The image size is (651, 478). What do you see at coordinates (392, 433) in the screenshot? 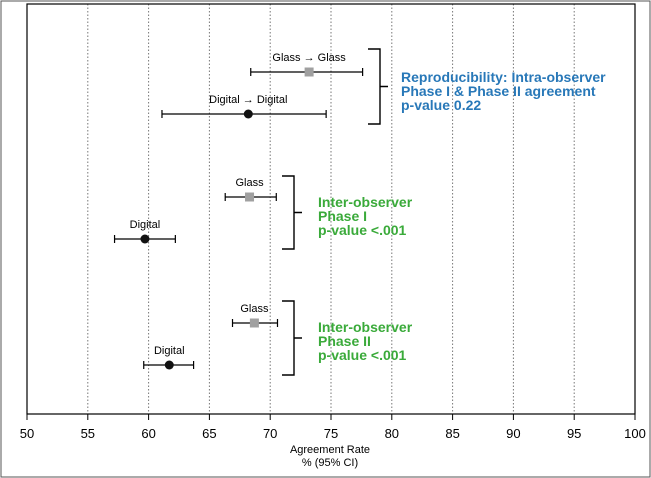
I see `x-tick-label: 80` at bounding box center [392, 433].